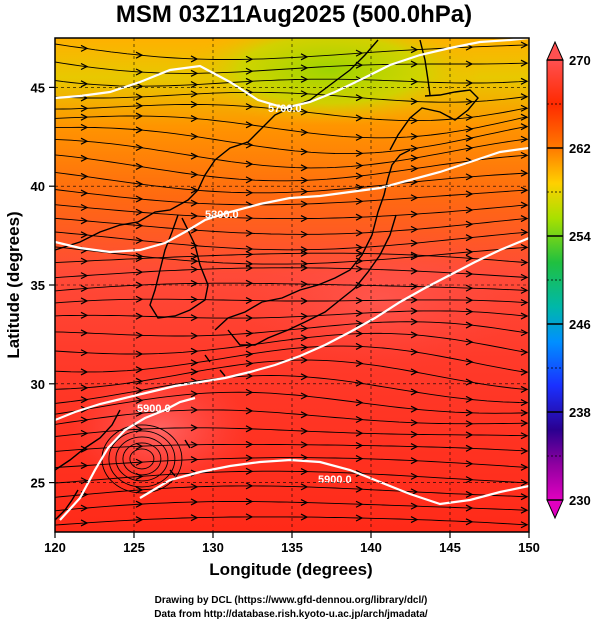  What do you see at coordinates (450, 547) in the screenshot?
I see `x-tick-label: 145` at bounding box center [450, 547].